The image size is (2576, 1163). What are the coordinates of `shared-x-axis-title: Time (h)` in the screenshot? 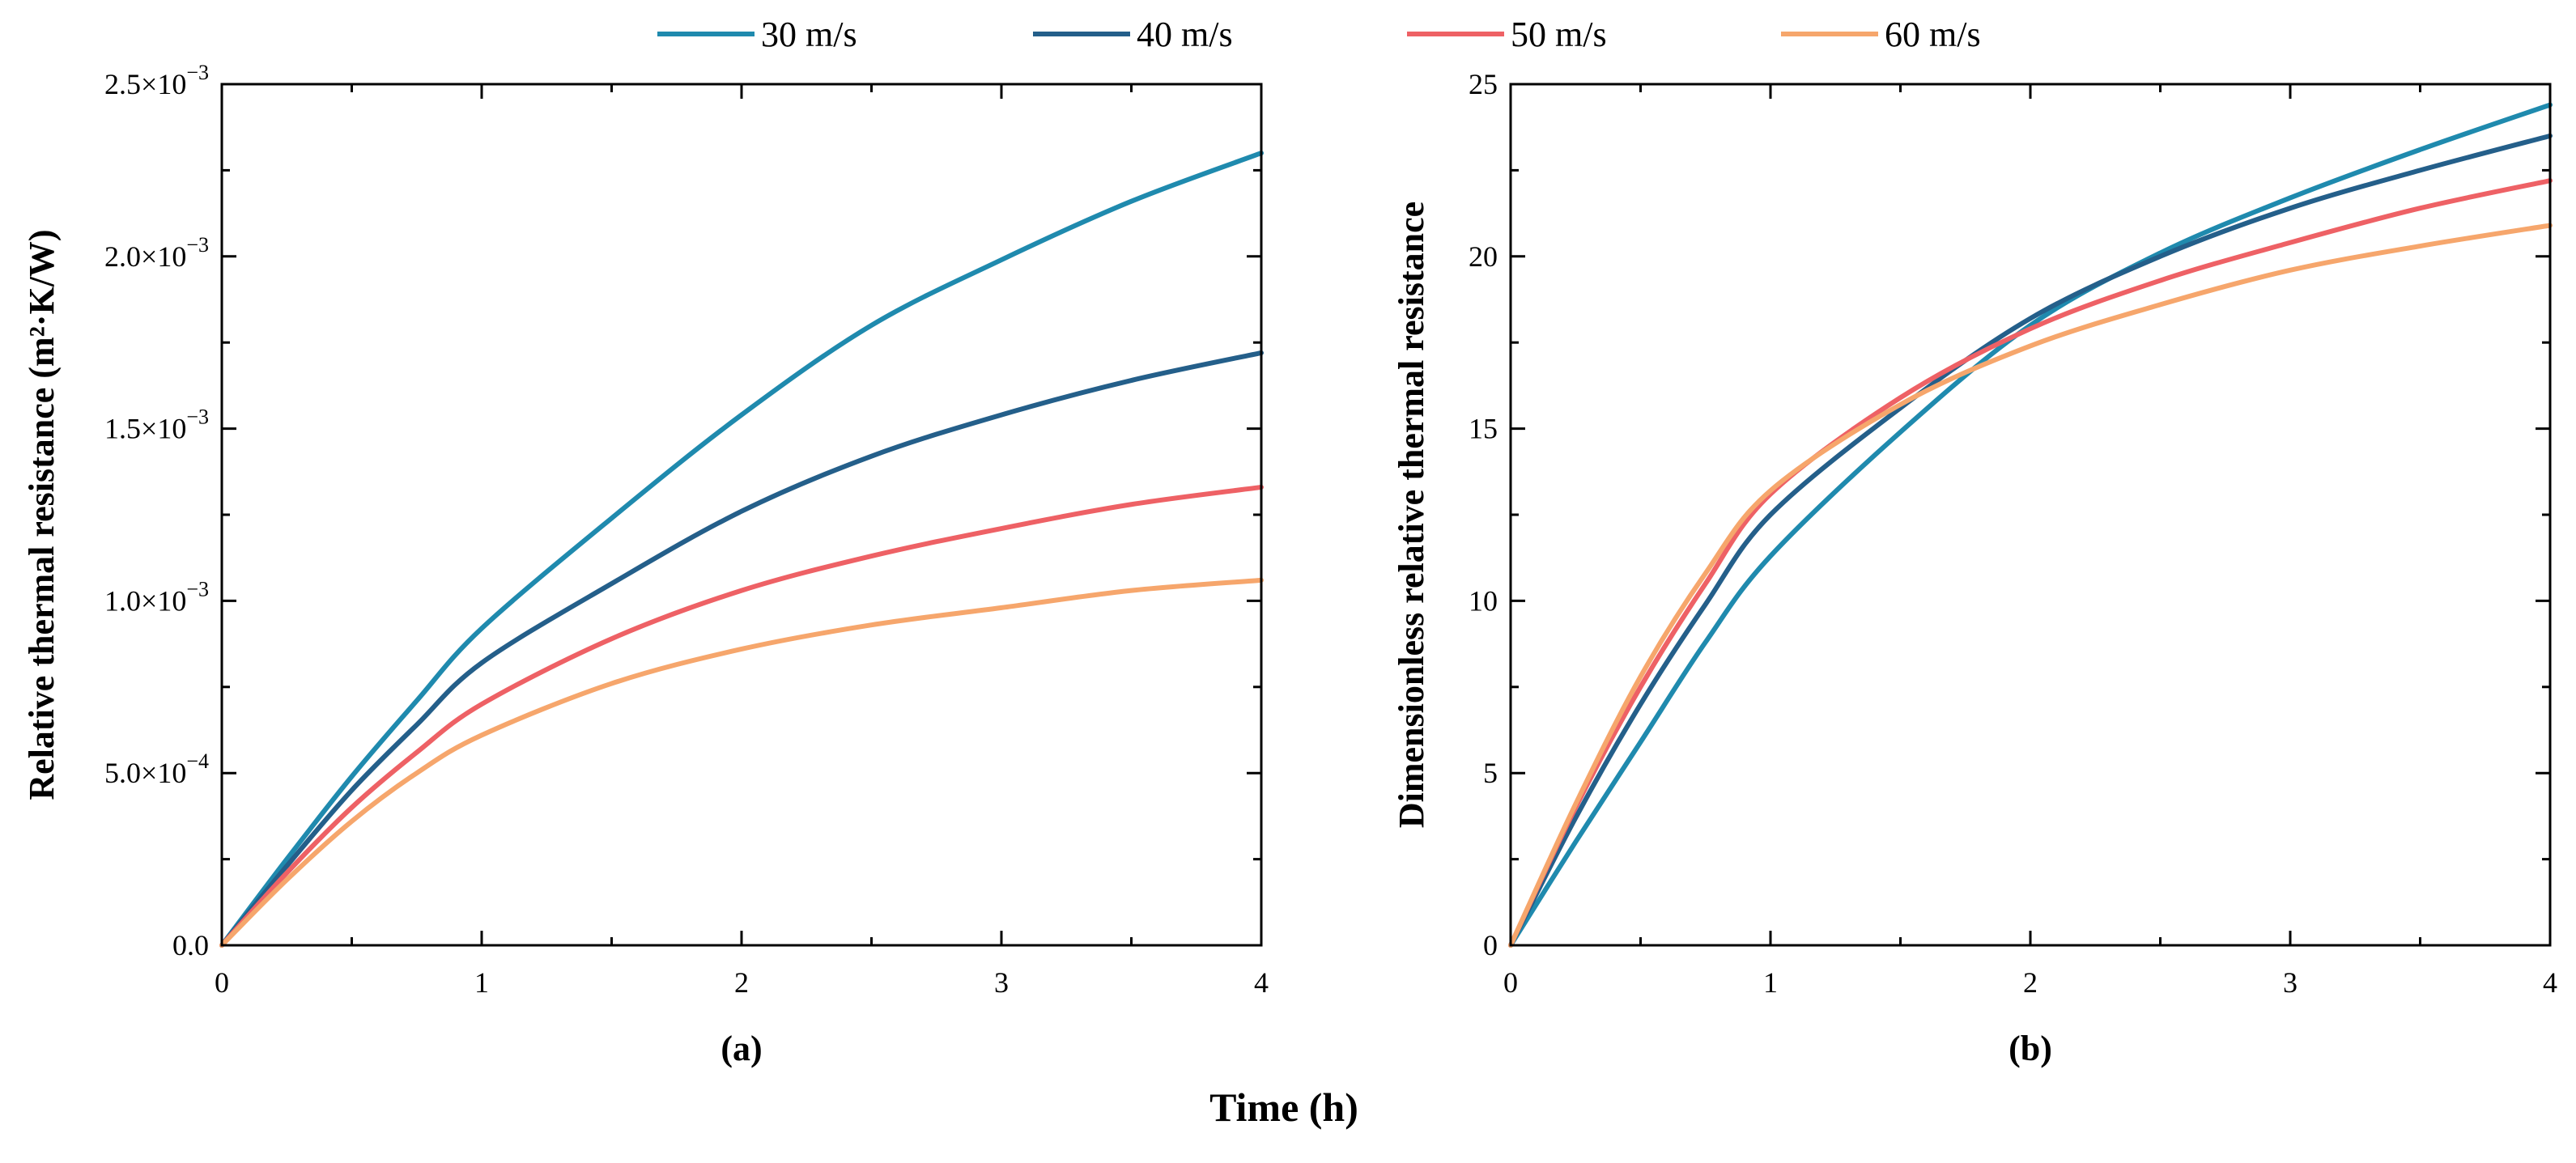 It's located at (1283, 1107).